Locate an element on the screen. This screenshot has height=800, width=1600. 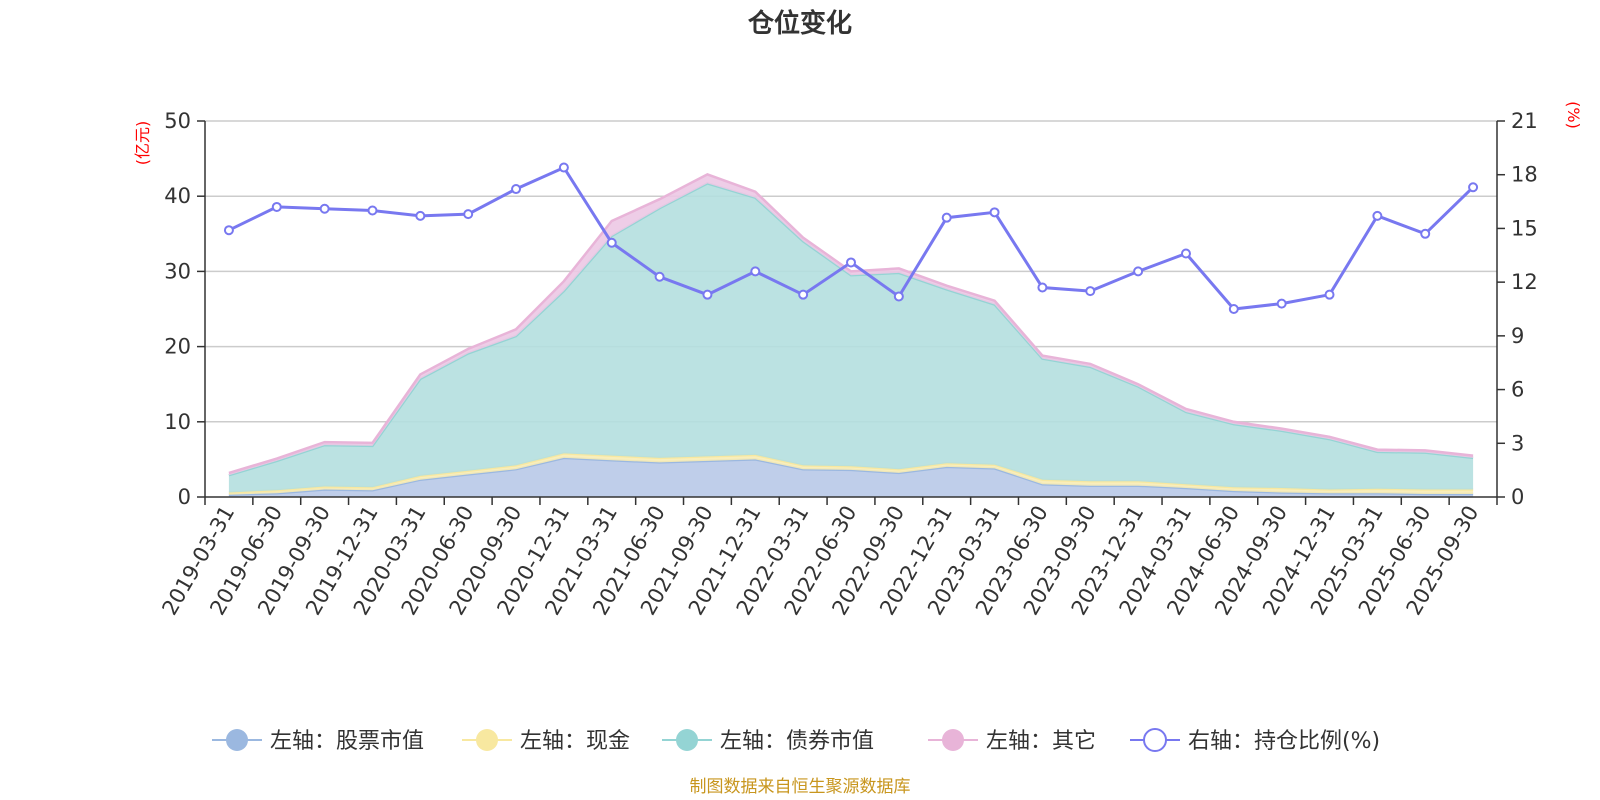
chart-title: 仓位变化 is located at coordinates (799, 23).